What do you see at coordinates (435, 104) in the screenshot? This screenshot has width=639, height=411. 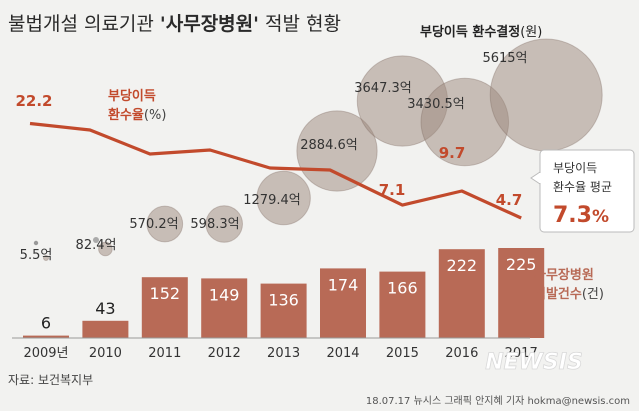 I see `recovery-amount-label: 3430.5억` at bounding box center [435, 104].